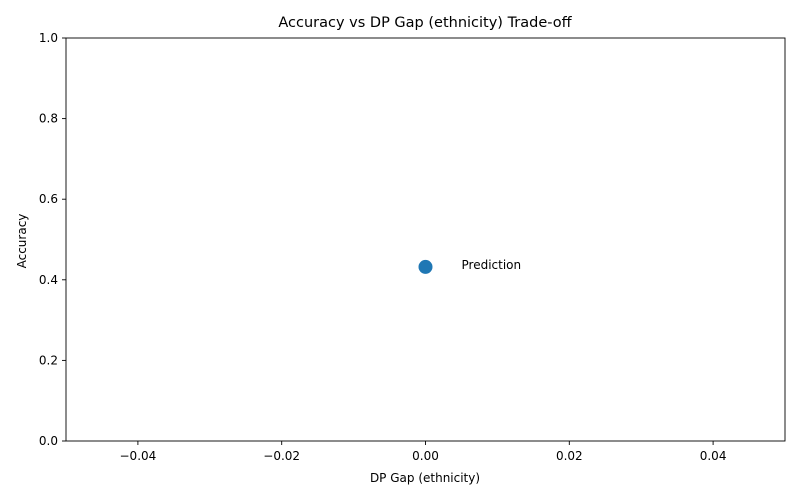  What do you see at coordinates (713, 456) in the screenshot?
I see `x-tick-label: 0.04` at bounding box center [713, 456].